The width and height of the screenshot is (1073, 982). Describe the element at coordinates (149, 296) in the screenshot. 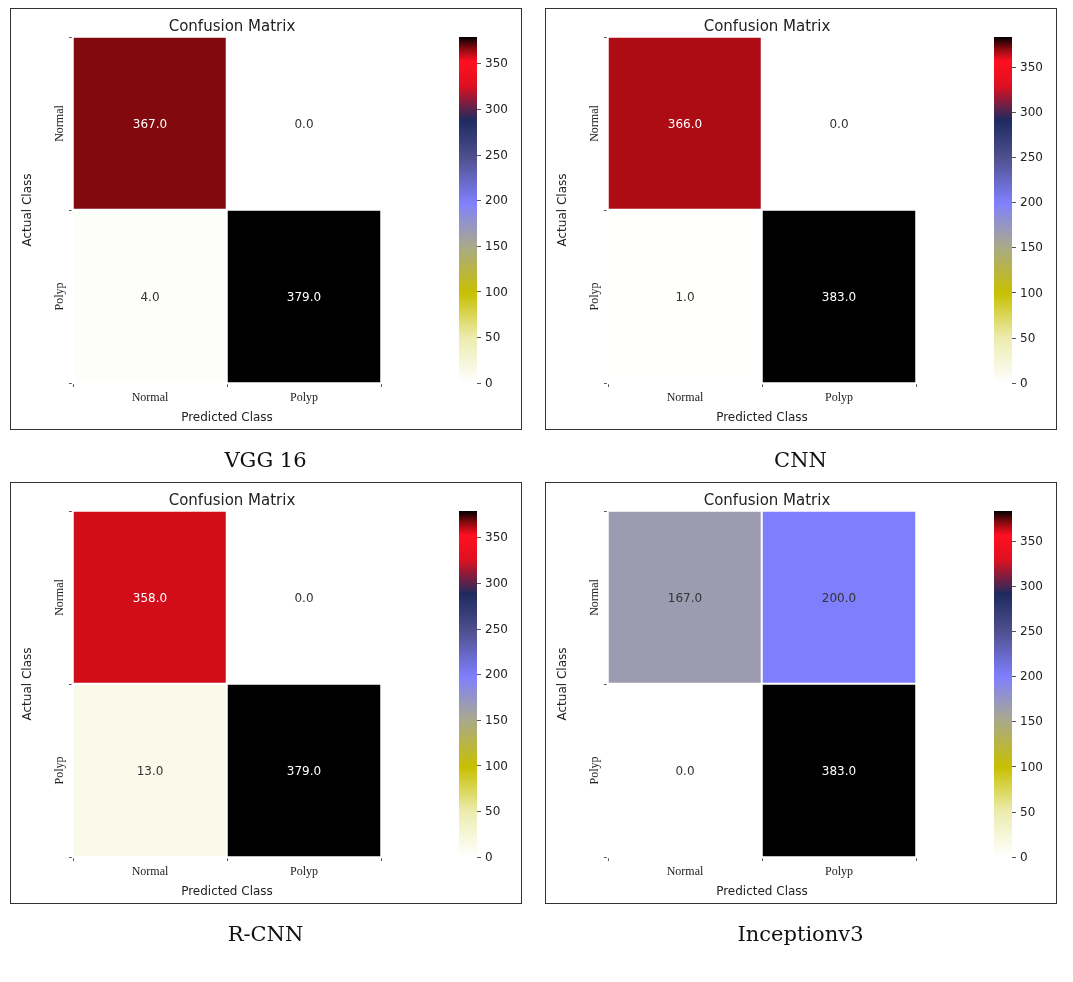

I see `data-label: 4.0` at that location.